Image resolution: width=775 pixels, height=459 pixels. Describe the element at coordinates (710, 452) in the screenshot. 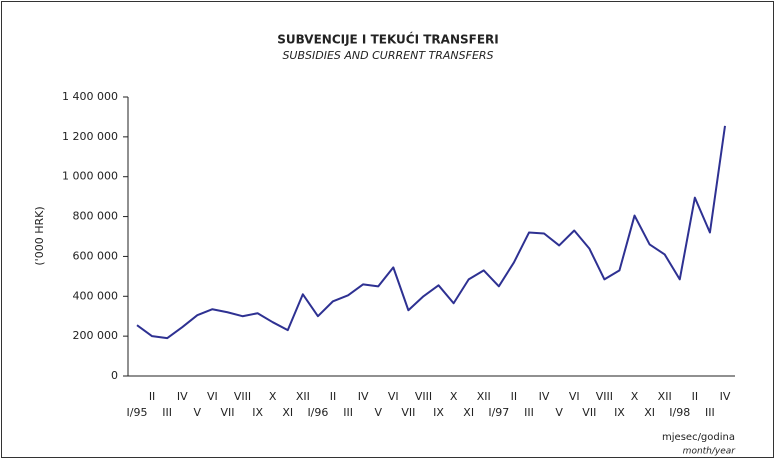

I see `x-axis-label-sub: month/year` at that location.